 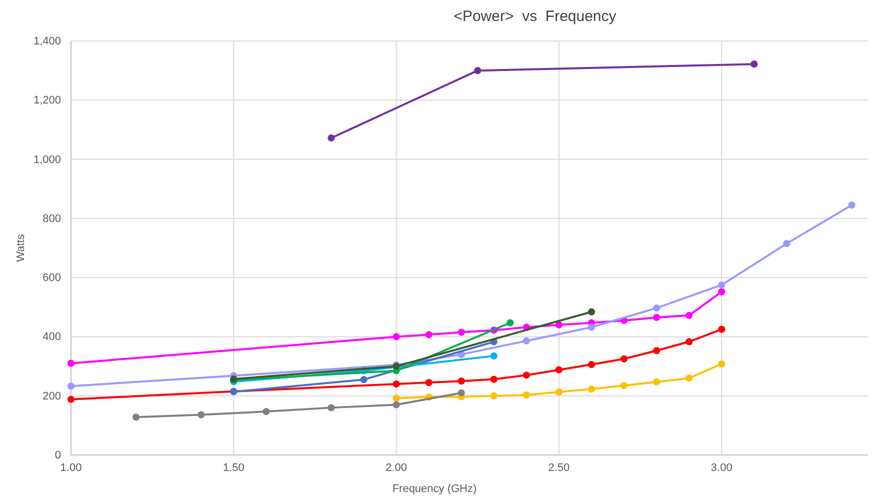 What do you see at coordinates (51, 337) in the screenshot?
I see `y-tick-label: 400` at bounding box center [51, 337].